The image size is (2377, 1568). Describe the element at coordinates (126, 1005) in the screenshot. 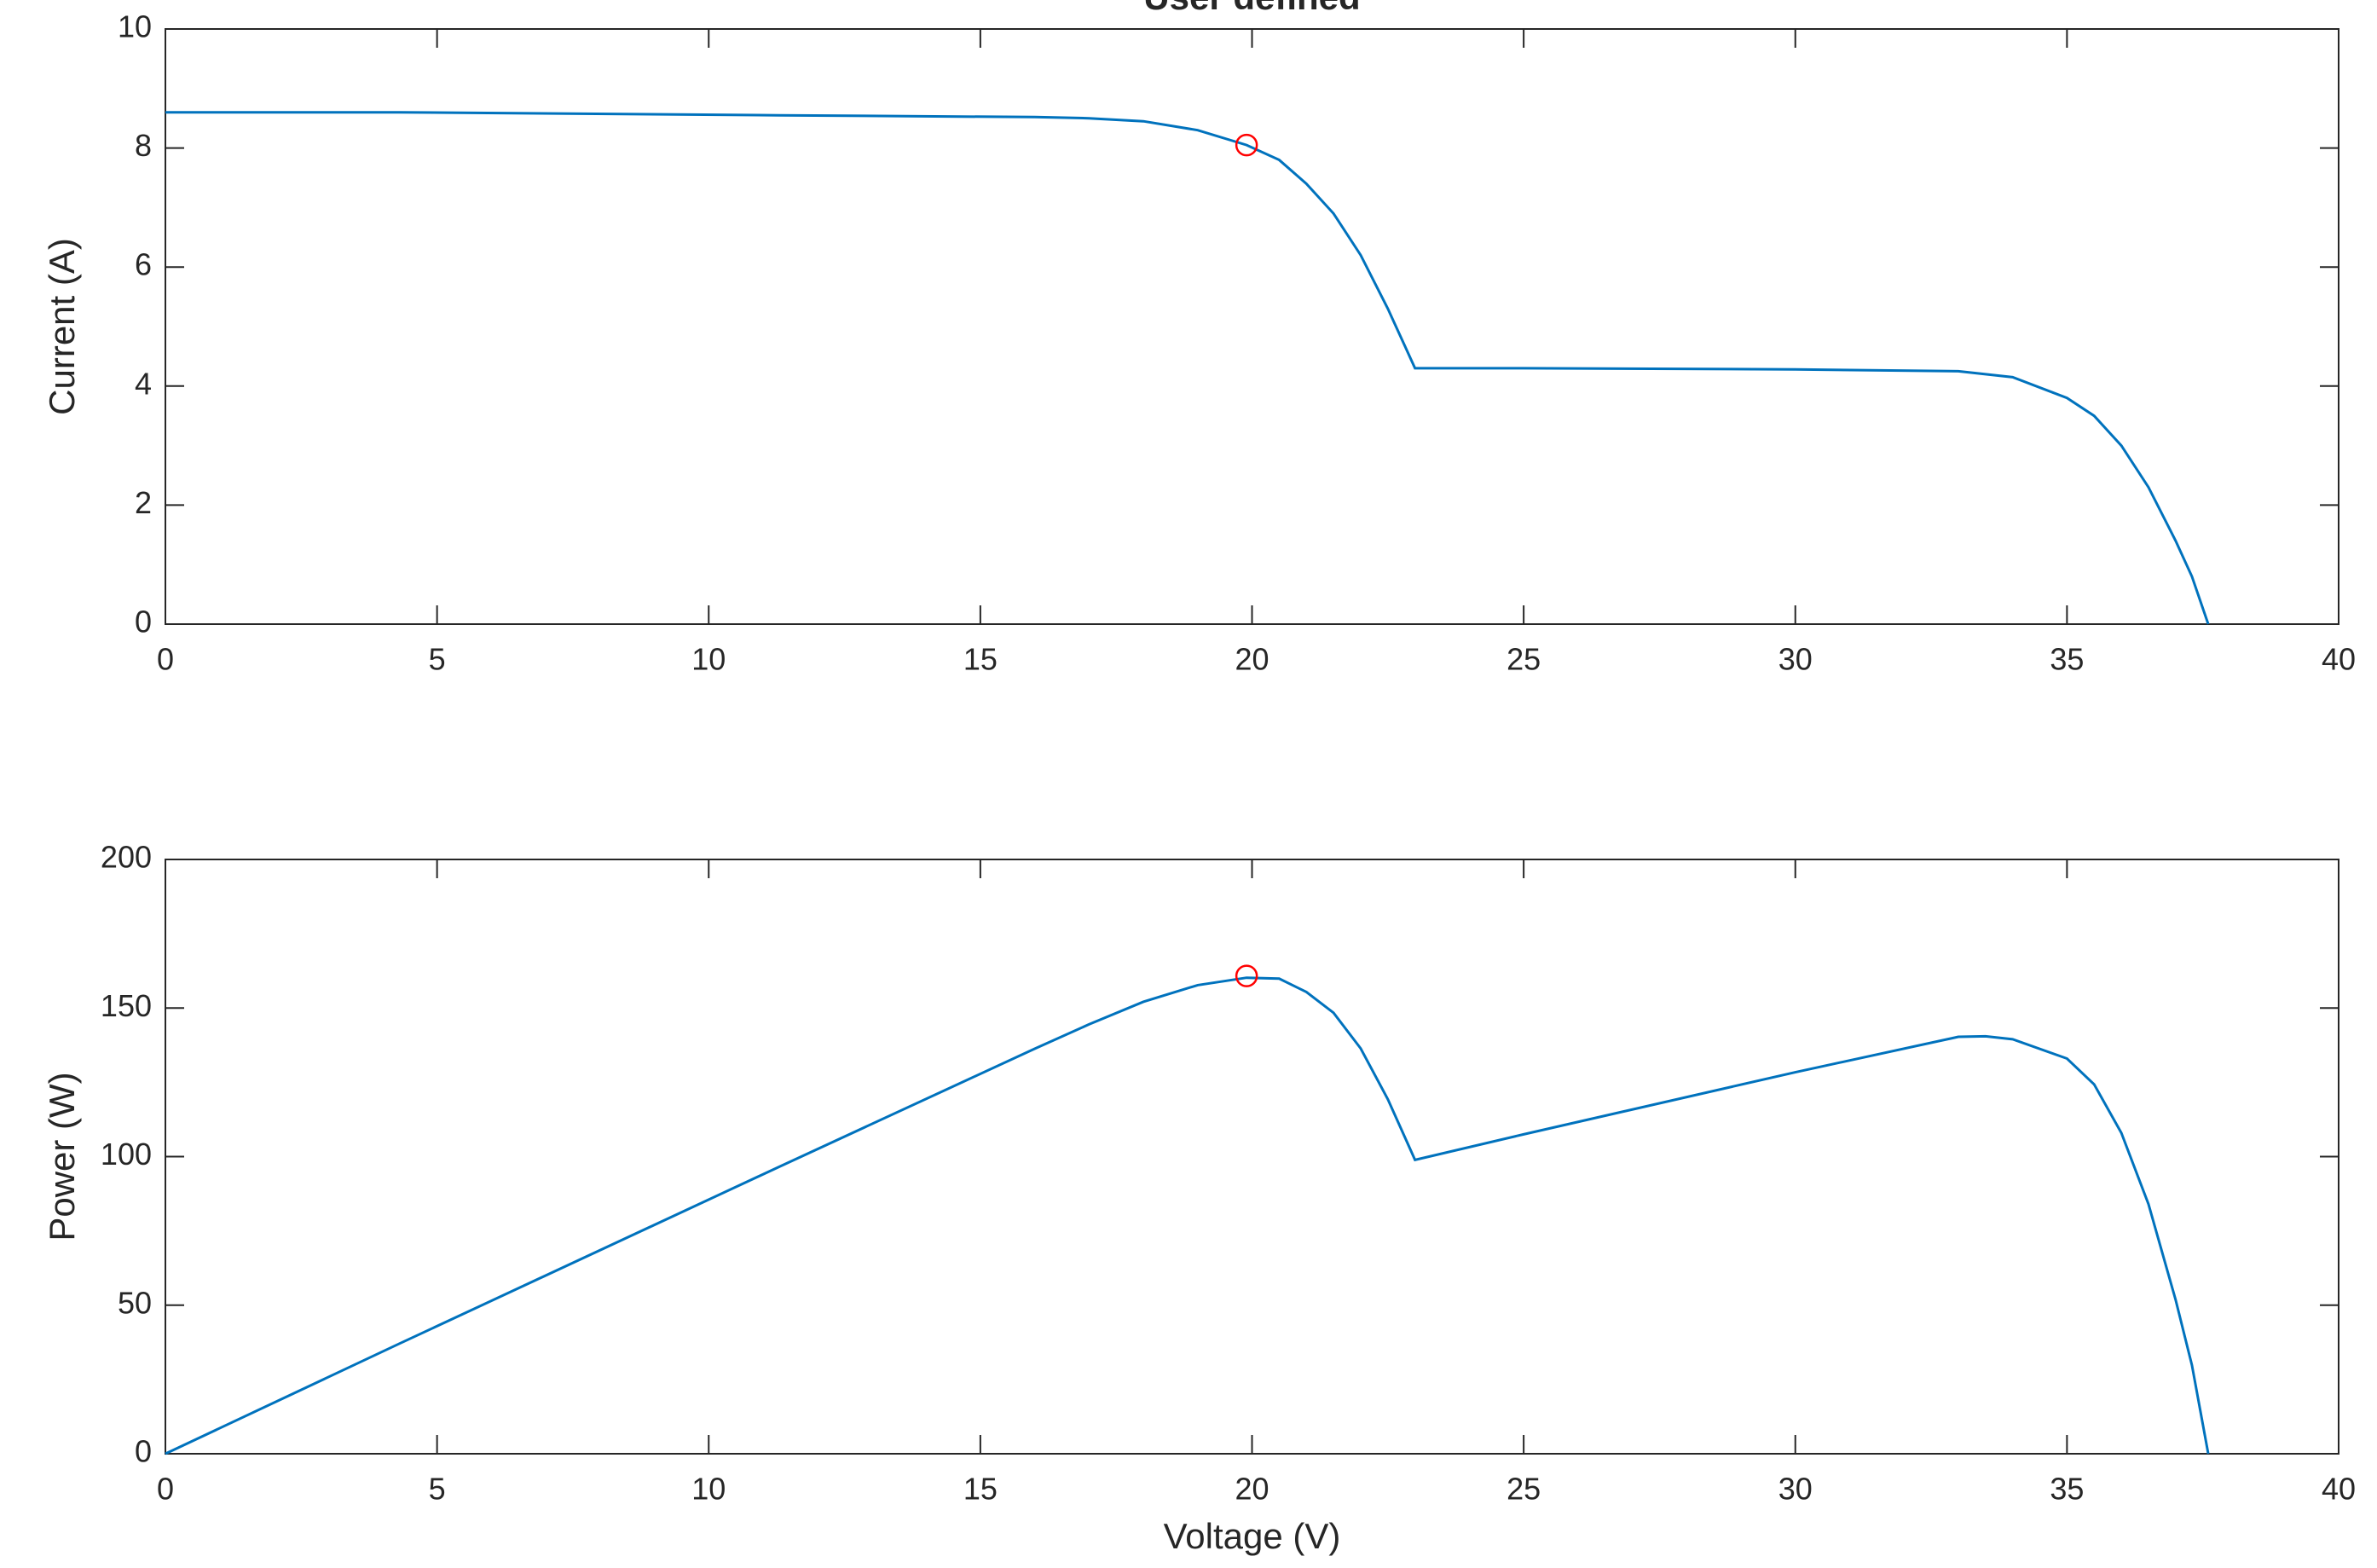

I see `y-tick-label: 150` at that location.